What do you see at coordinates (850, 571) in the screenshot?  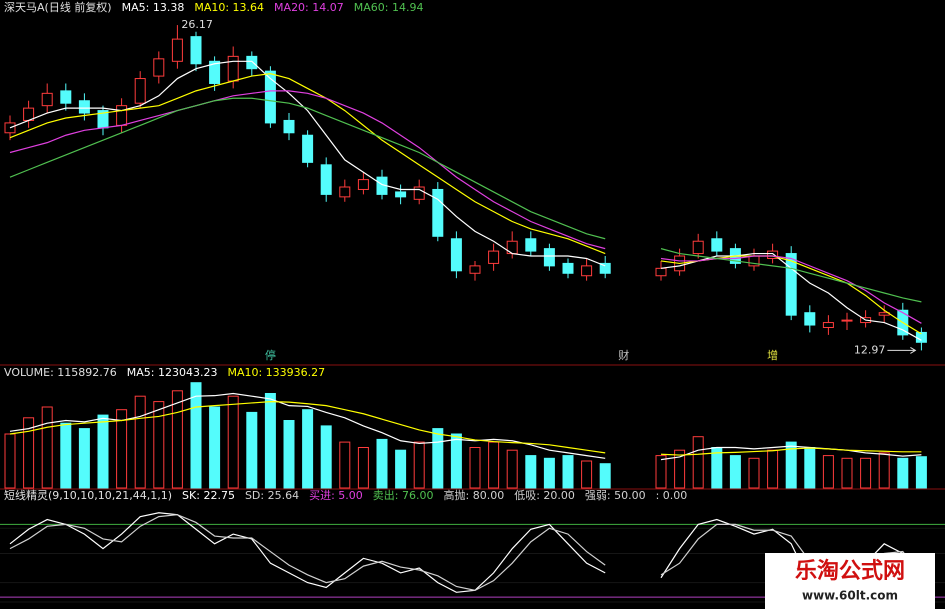 I see `watermark-title: 乐淘公式网` at bounding box center [850, 571].